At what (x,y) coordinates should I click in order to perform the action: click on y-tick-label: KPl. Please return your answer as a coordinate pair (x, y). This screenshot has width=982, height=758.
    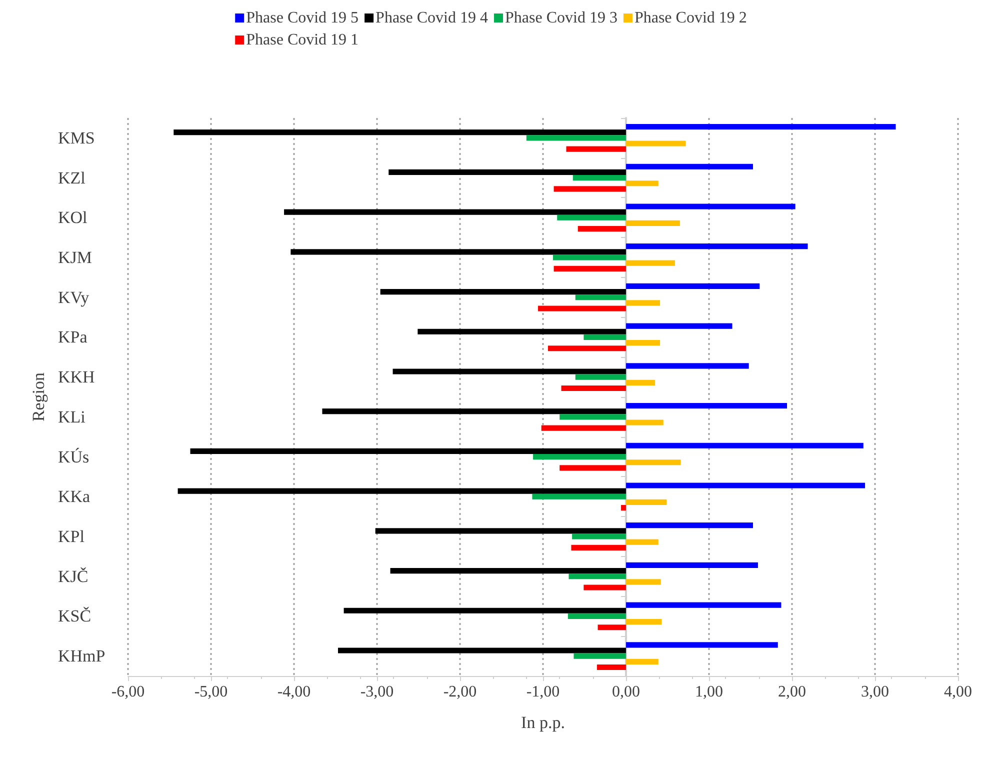
    Looking at the image, I should click on (71, 536).